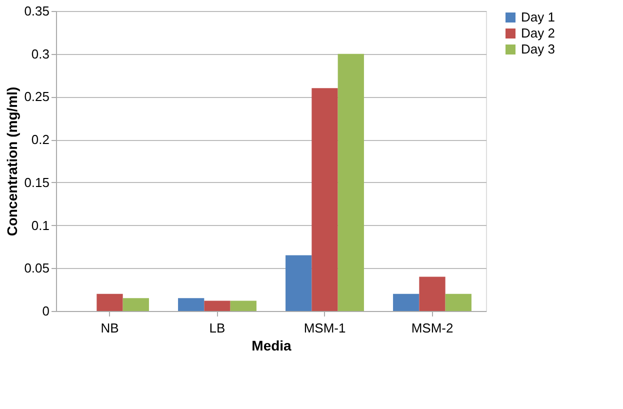 The height and width of the screenshot is (409, 623). I want to click on y-tick-label: 0.2, so click(40, 140).